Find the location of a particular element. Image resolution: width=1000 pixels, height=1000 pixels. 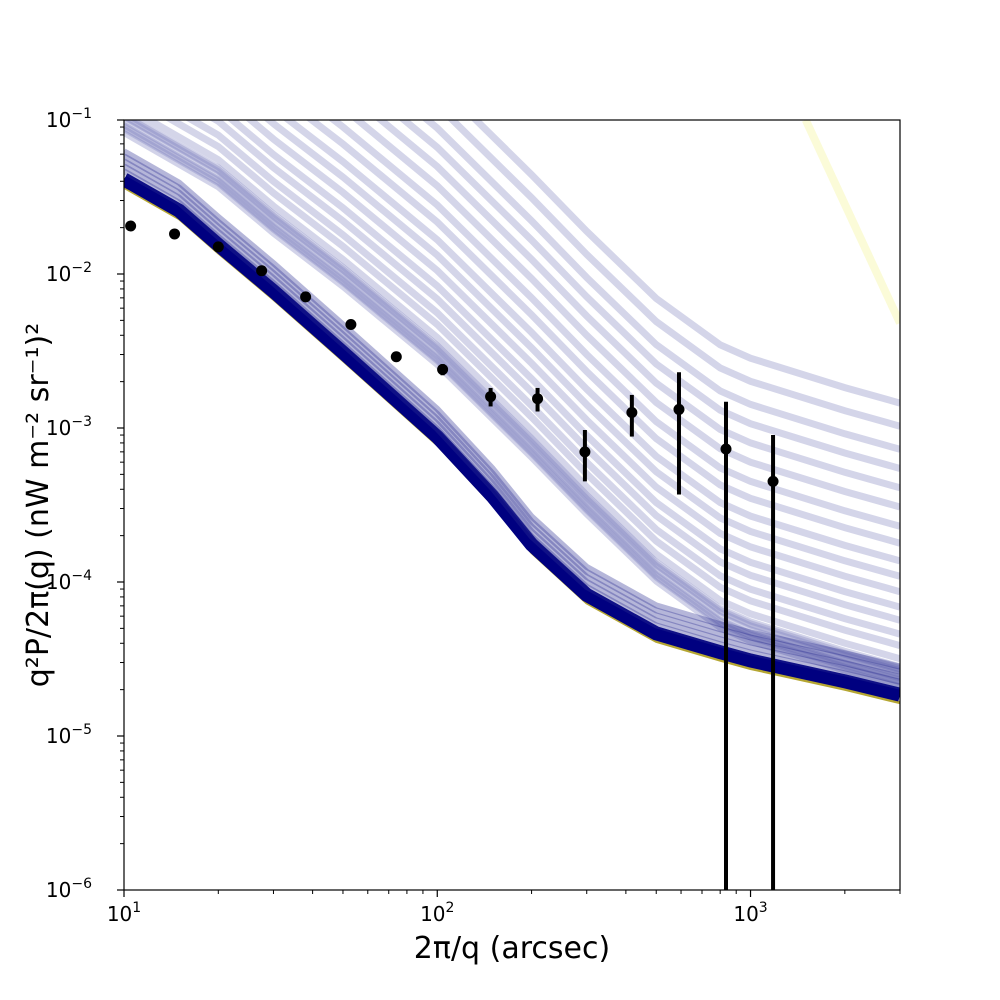

x-tick-label: 10² is located at coordinates (437, 913).